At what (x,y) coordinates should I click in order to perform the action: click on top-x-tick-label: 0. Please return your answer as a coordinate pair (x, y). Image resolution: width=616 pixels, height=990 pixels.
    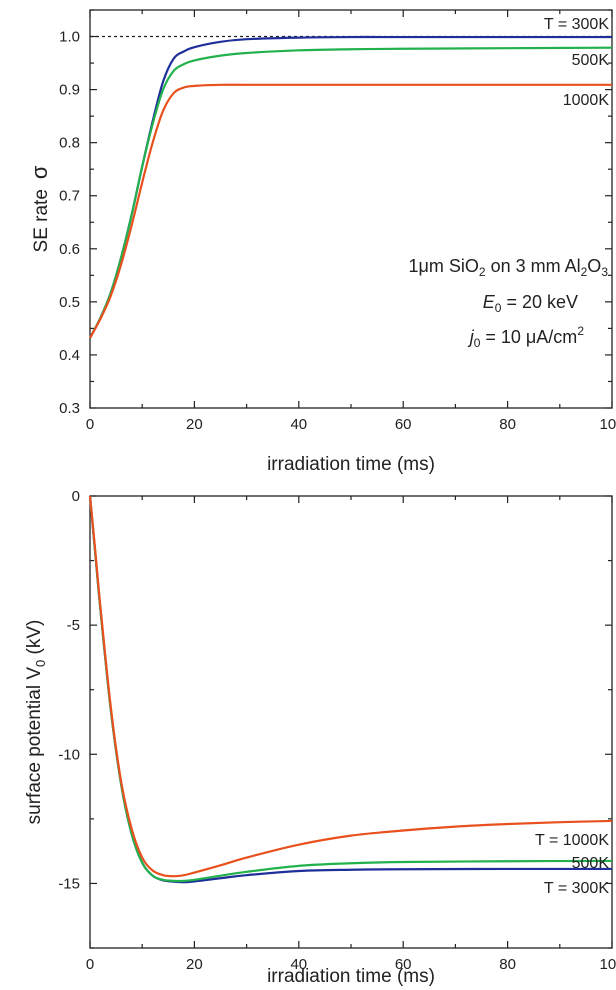
    Looking at the image, I should click on (90, 424).